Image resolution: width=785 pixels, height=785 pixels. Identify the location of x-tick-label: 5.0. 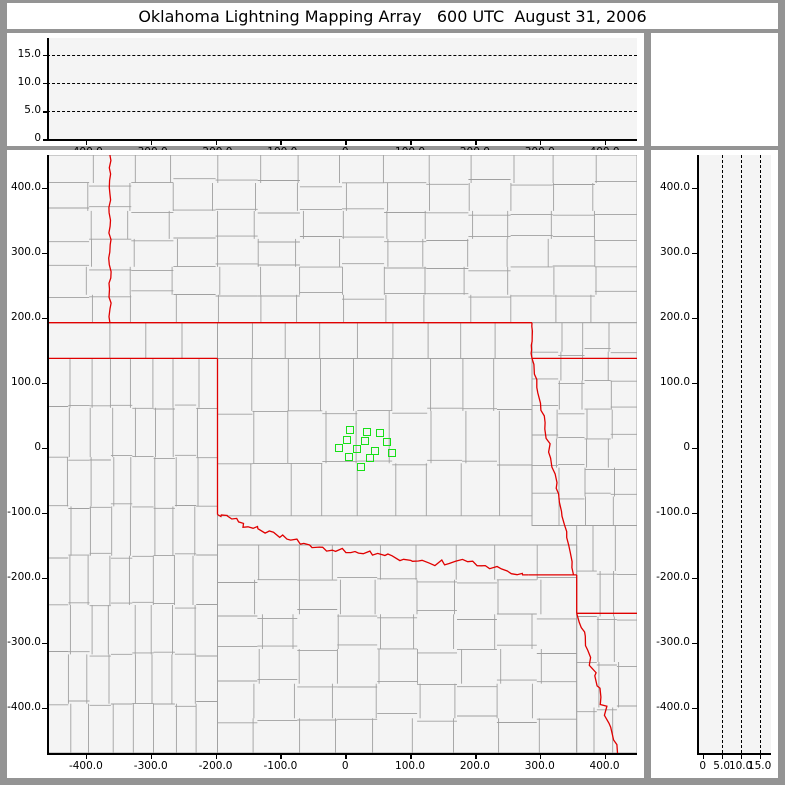
(721, 766).